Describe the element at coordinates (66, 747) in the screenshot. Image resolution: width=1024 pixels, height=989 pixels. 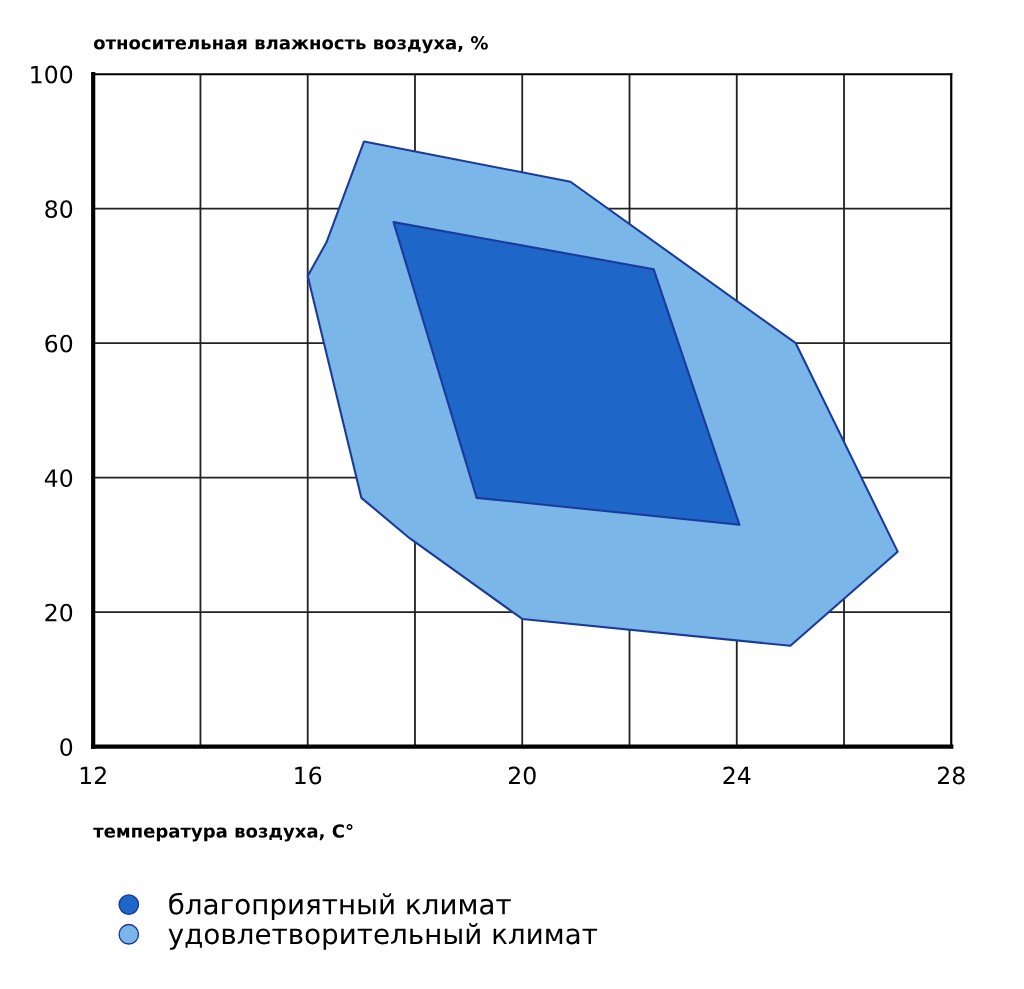
I see `y-tick-label: 0` at that location.